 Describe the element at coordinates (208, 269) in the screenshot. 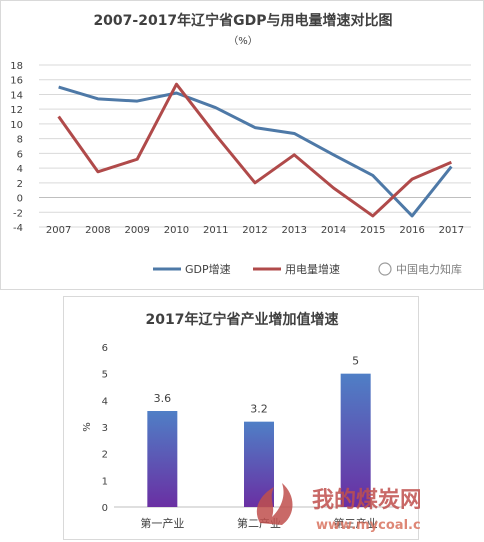

I see `legend-label: GDP增速` at that location.